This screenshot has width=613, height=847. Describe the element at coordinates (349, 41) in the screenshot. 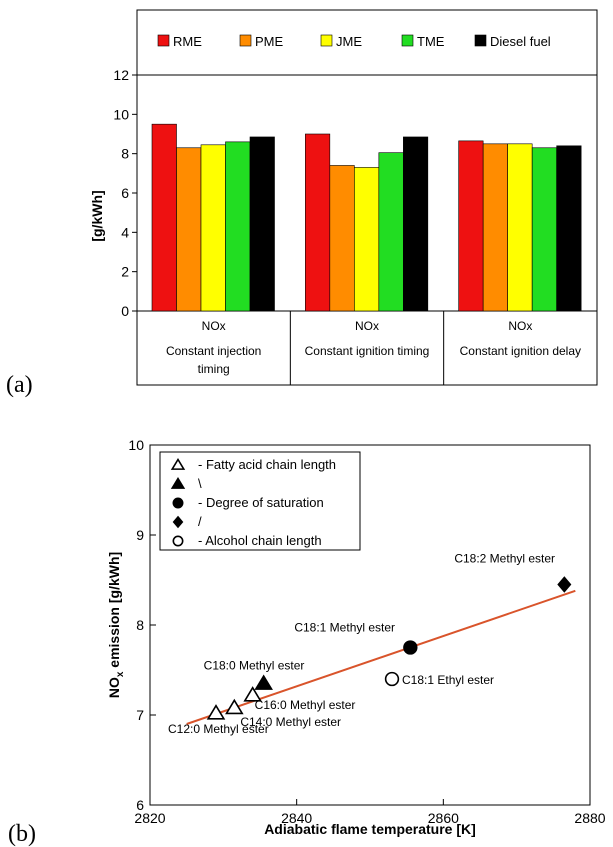

I see `legend-label: JME` at that location.